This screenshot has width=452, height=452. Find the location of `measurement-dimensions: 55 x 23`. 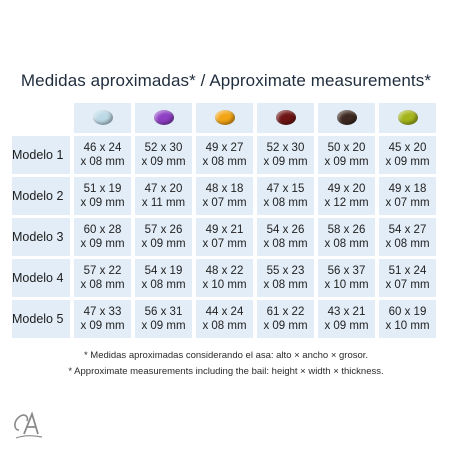

measurement-dimensions: 55 x 23 is located at coordinates (285, 271).